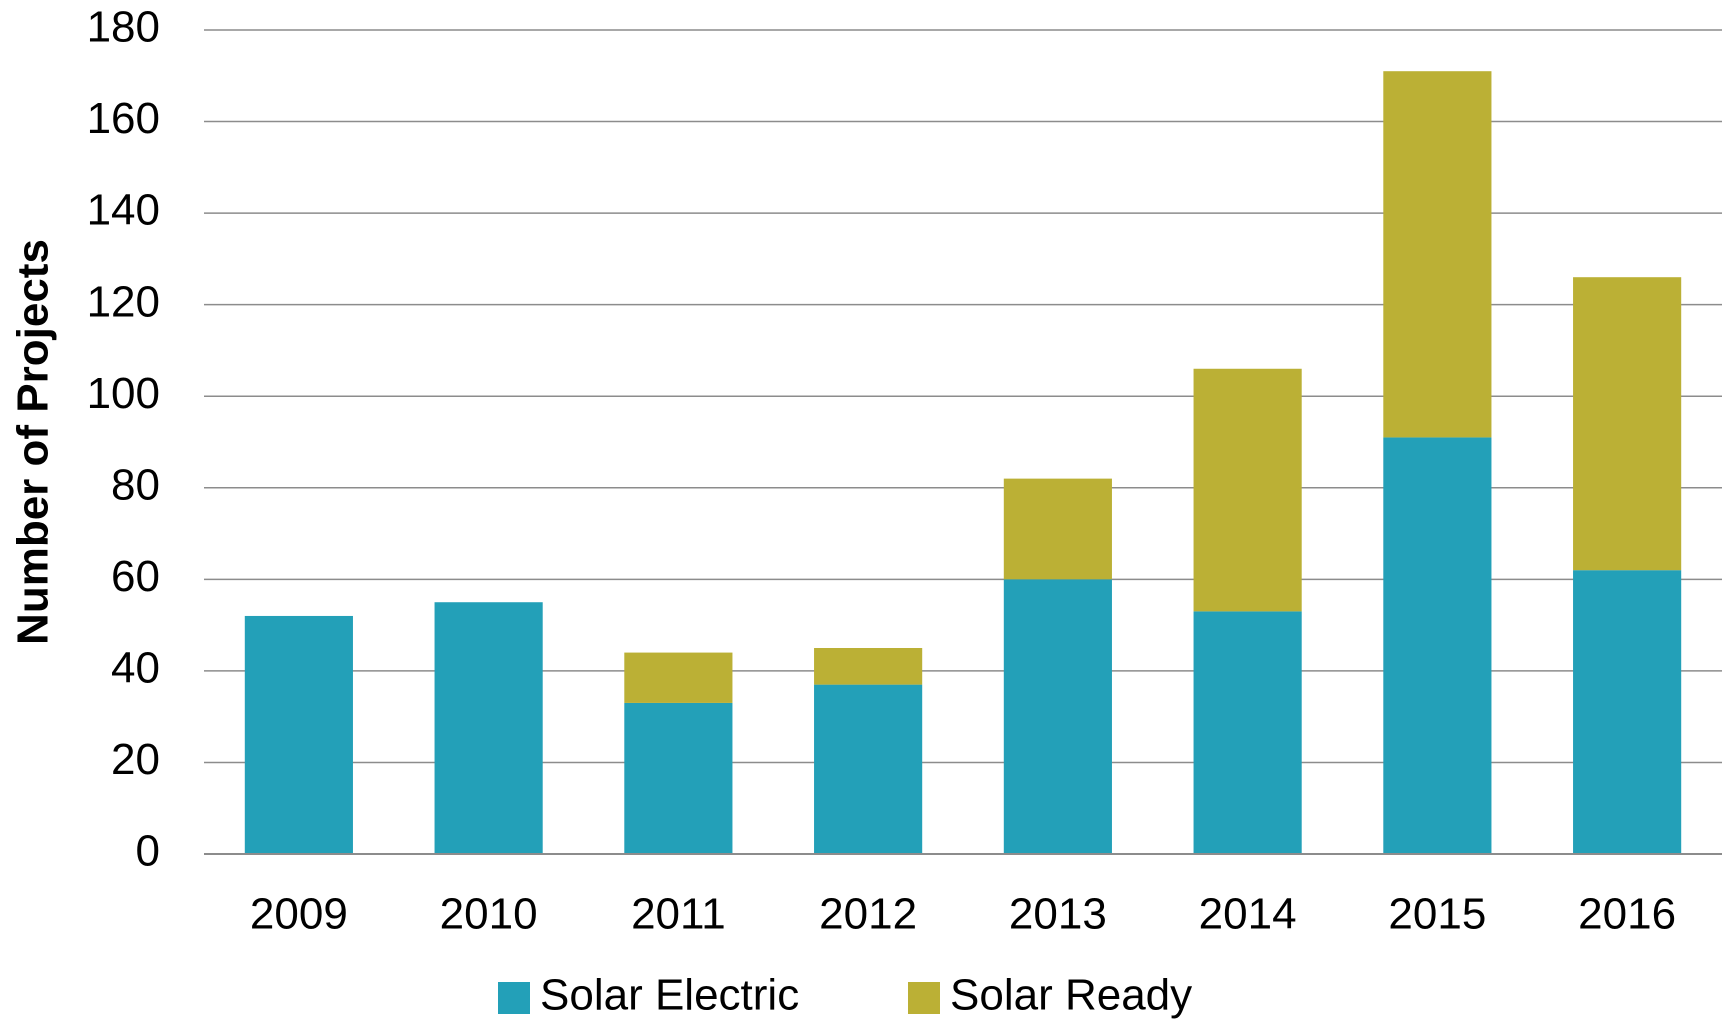  Describe the element at coordinates (1248, 914) in the screenshot. I see `x-tick-label: 2014` at that location.